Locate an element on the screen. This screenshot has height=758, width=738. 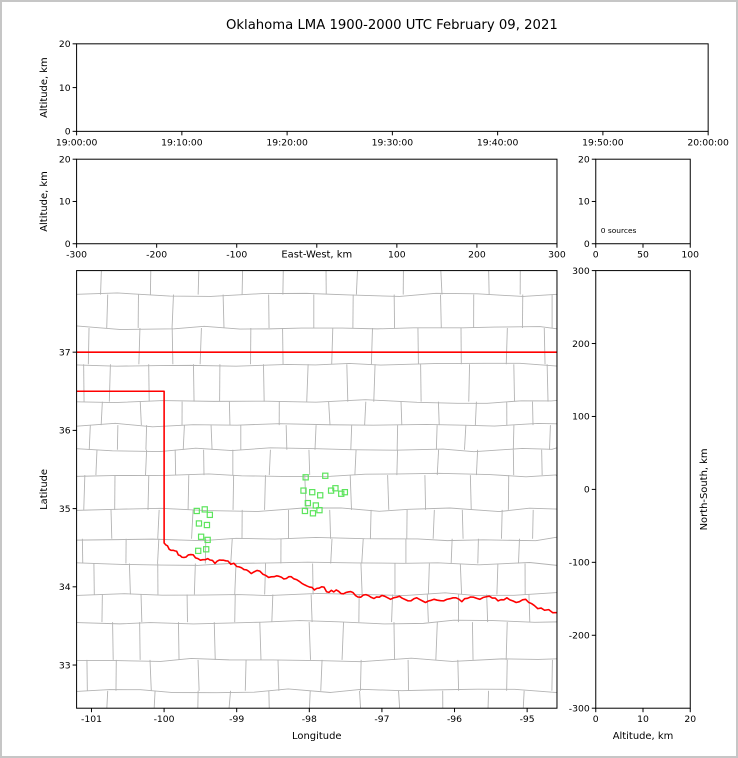
x-tick-label: 19:50:00 is located at coordinates (603, 142).